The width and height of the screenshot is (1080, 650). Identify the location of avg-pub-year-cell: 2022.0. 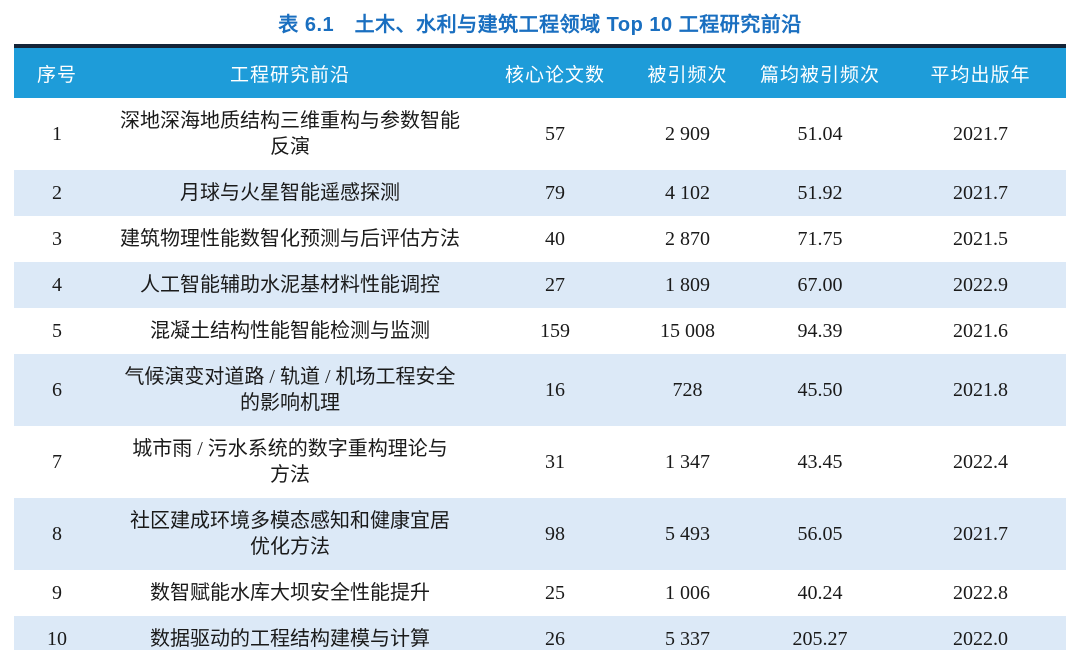
(980, 639).